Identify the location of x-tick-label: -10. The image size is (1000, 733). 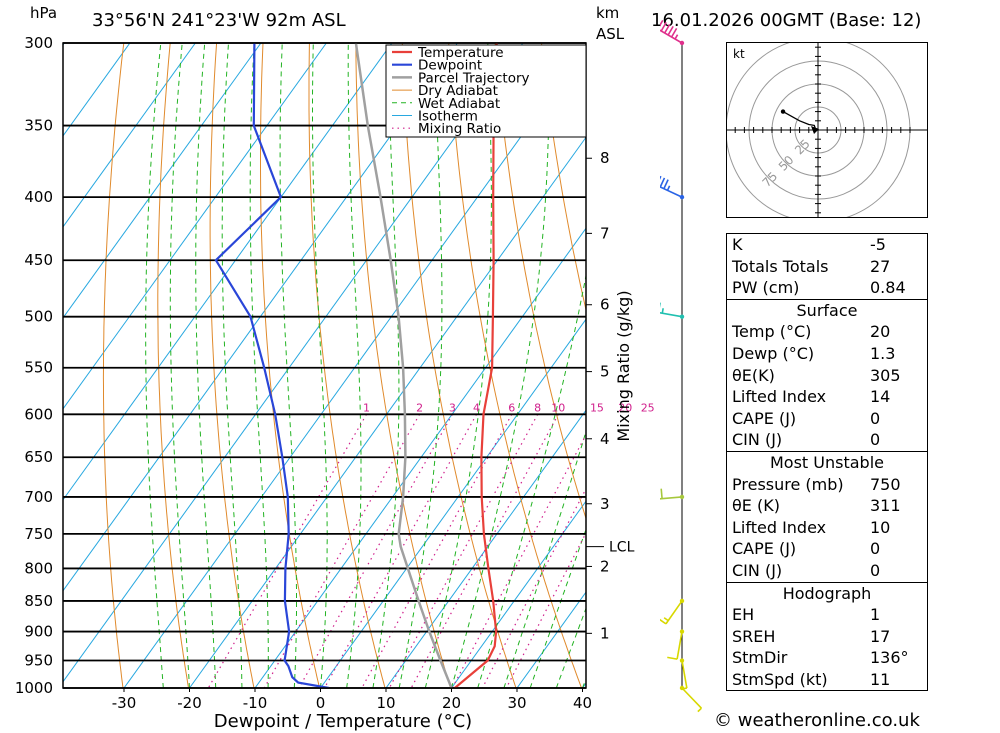
(255, 703).